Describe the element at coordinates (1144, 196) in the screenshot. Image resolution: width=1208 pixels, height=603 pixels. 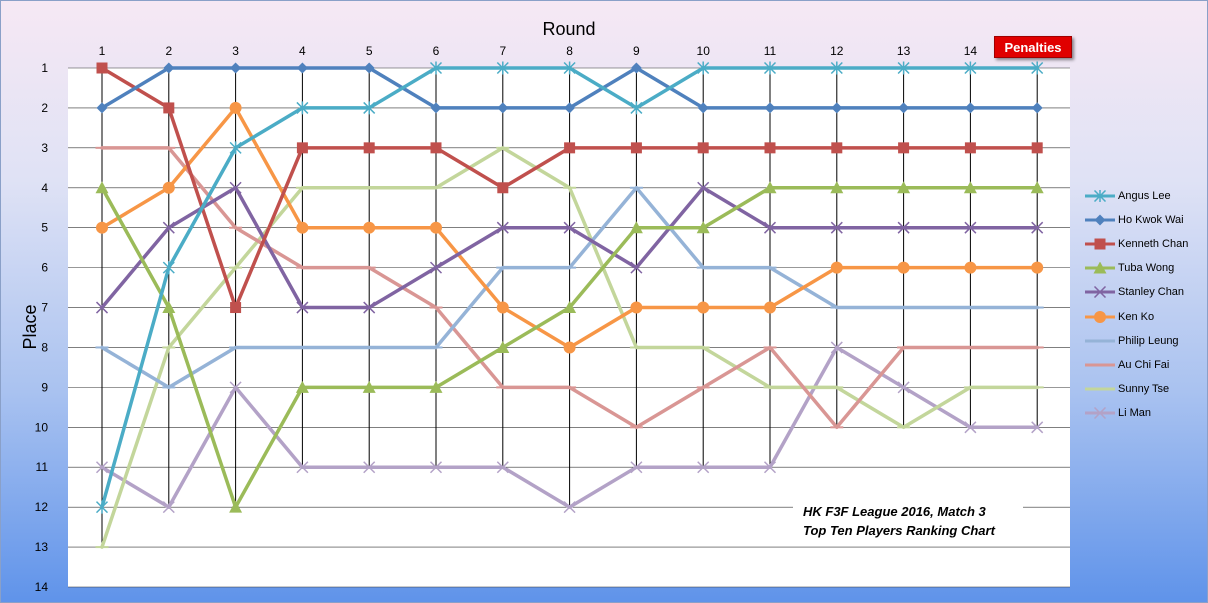
I see `legend-label: Angus Lee` at that location.